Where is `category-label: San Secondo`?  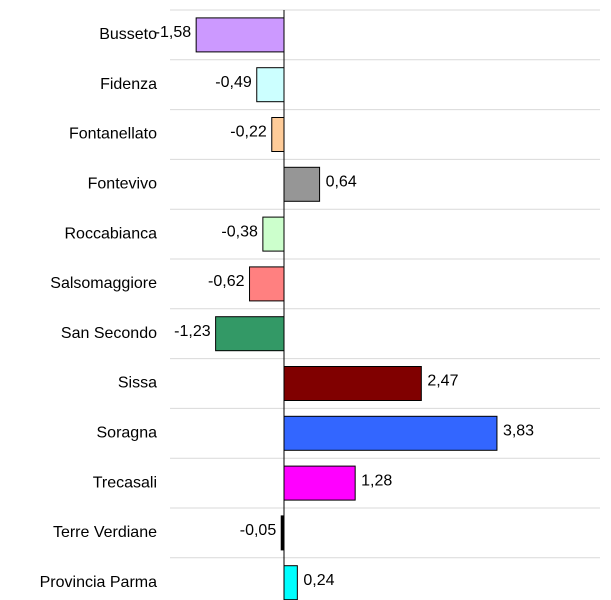 category-label: San Secondo is located at coordinates (109, 333).